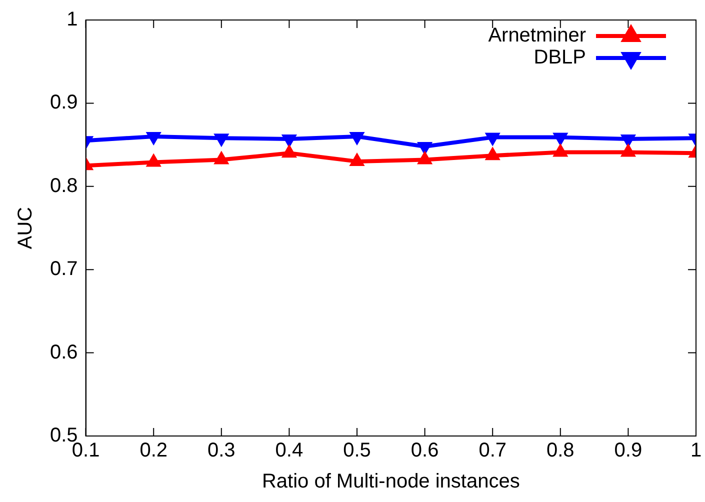 This screenshot has height=502, width=705. What do you see at coordinates (64, 185) in the screenshot?
I see `y-tick-label: 0.8` at bounding box center [64, 185].